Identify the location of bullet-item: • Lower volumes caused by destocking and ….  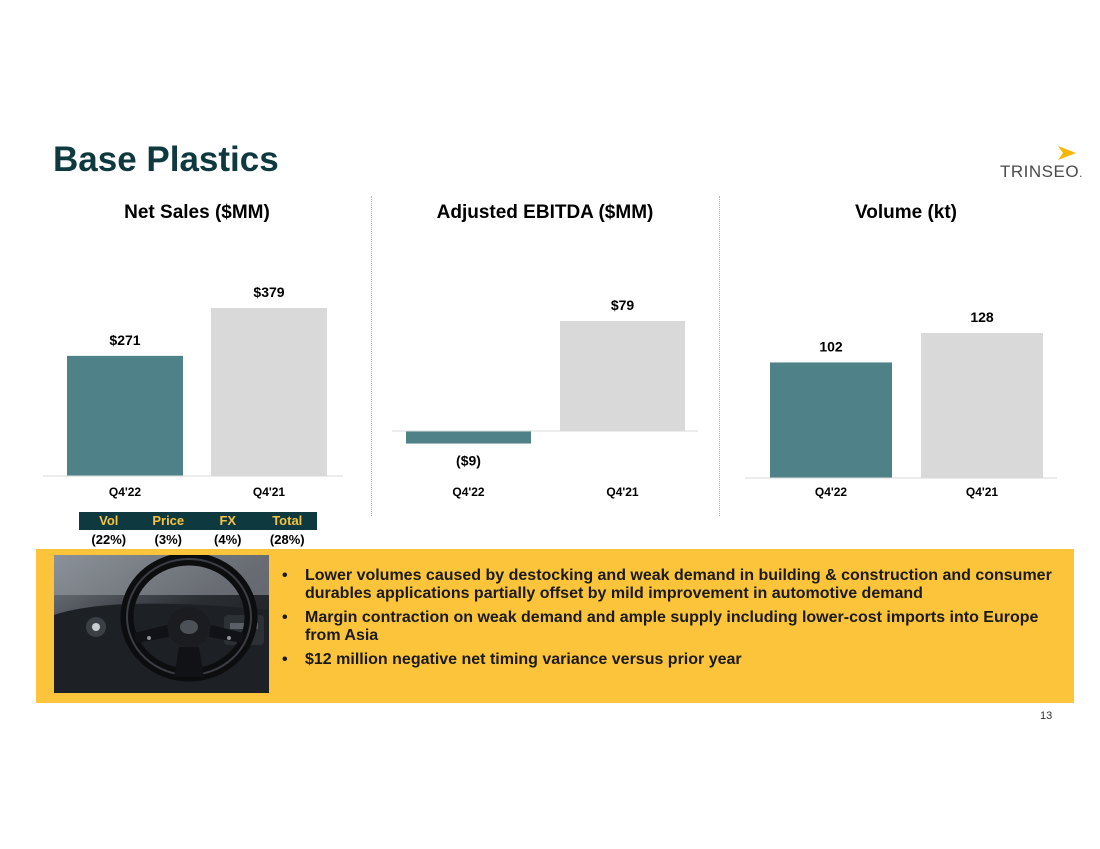
(672, 585).